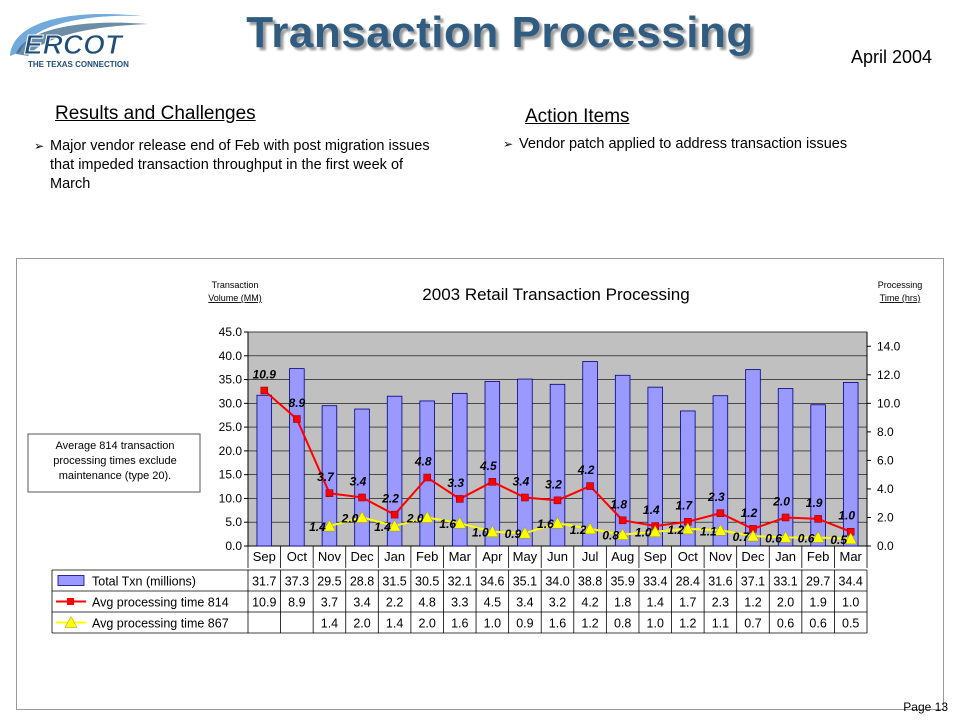 The image size is (960, 720). Describe the element at coordinates (557, 603) in the screenshot. I see `table-cell: 3.2` at that location.